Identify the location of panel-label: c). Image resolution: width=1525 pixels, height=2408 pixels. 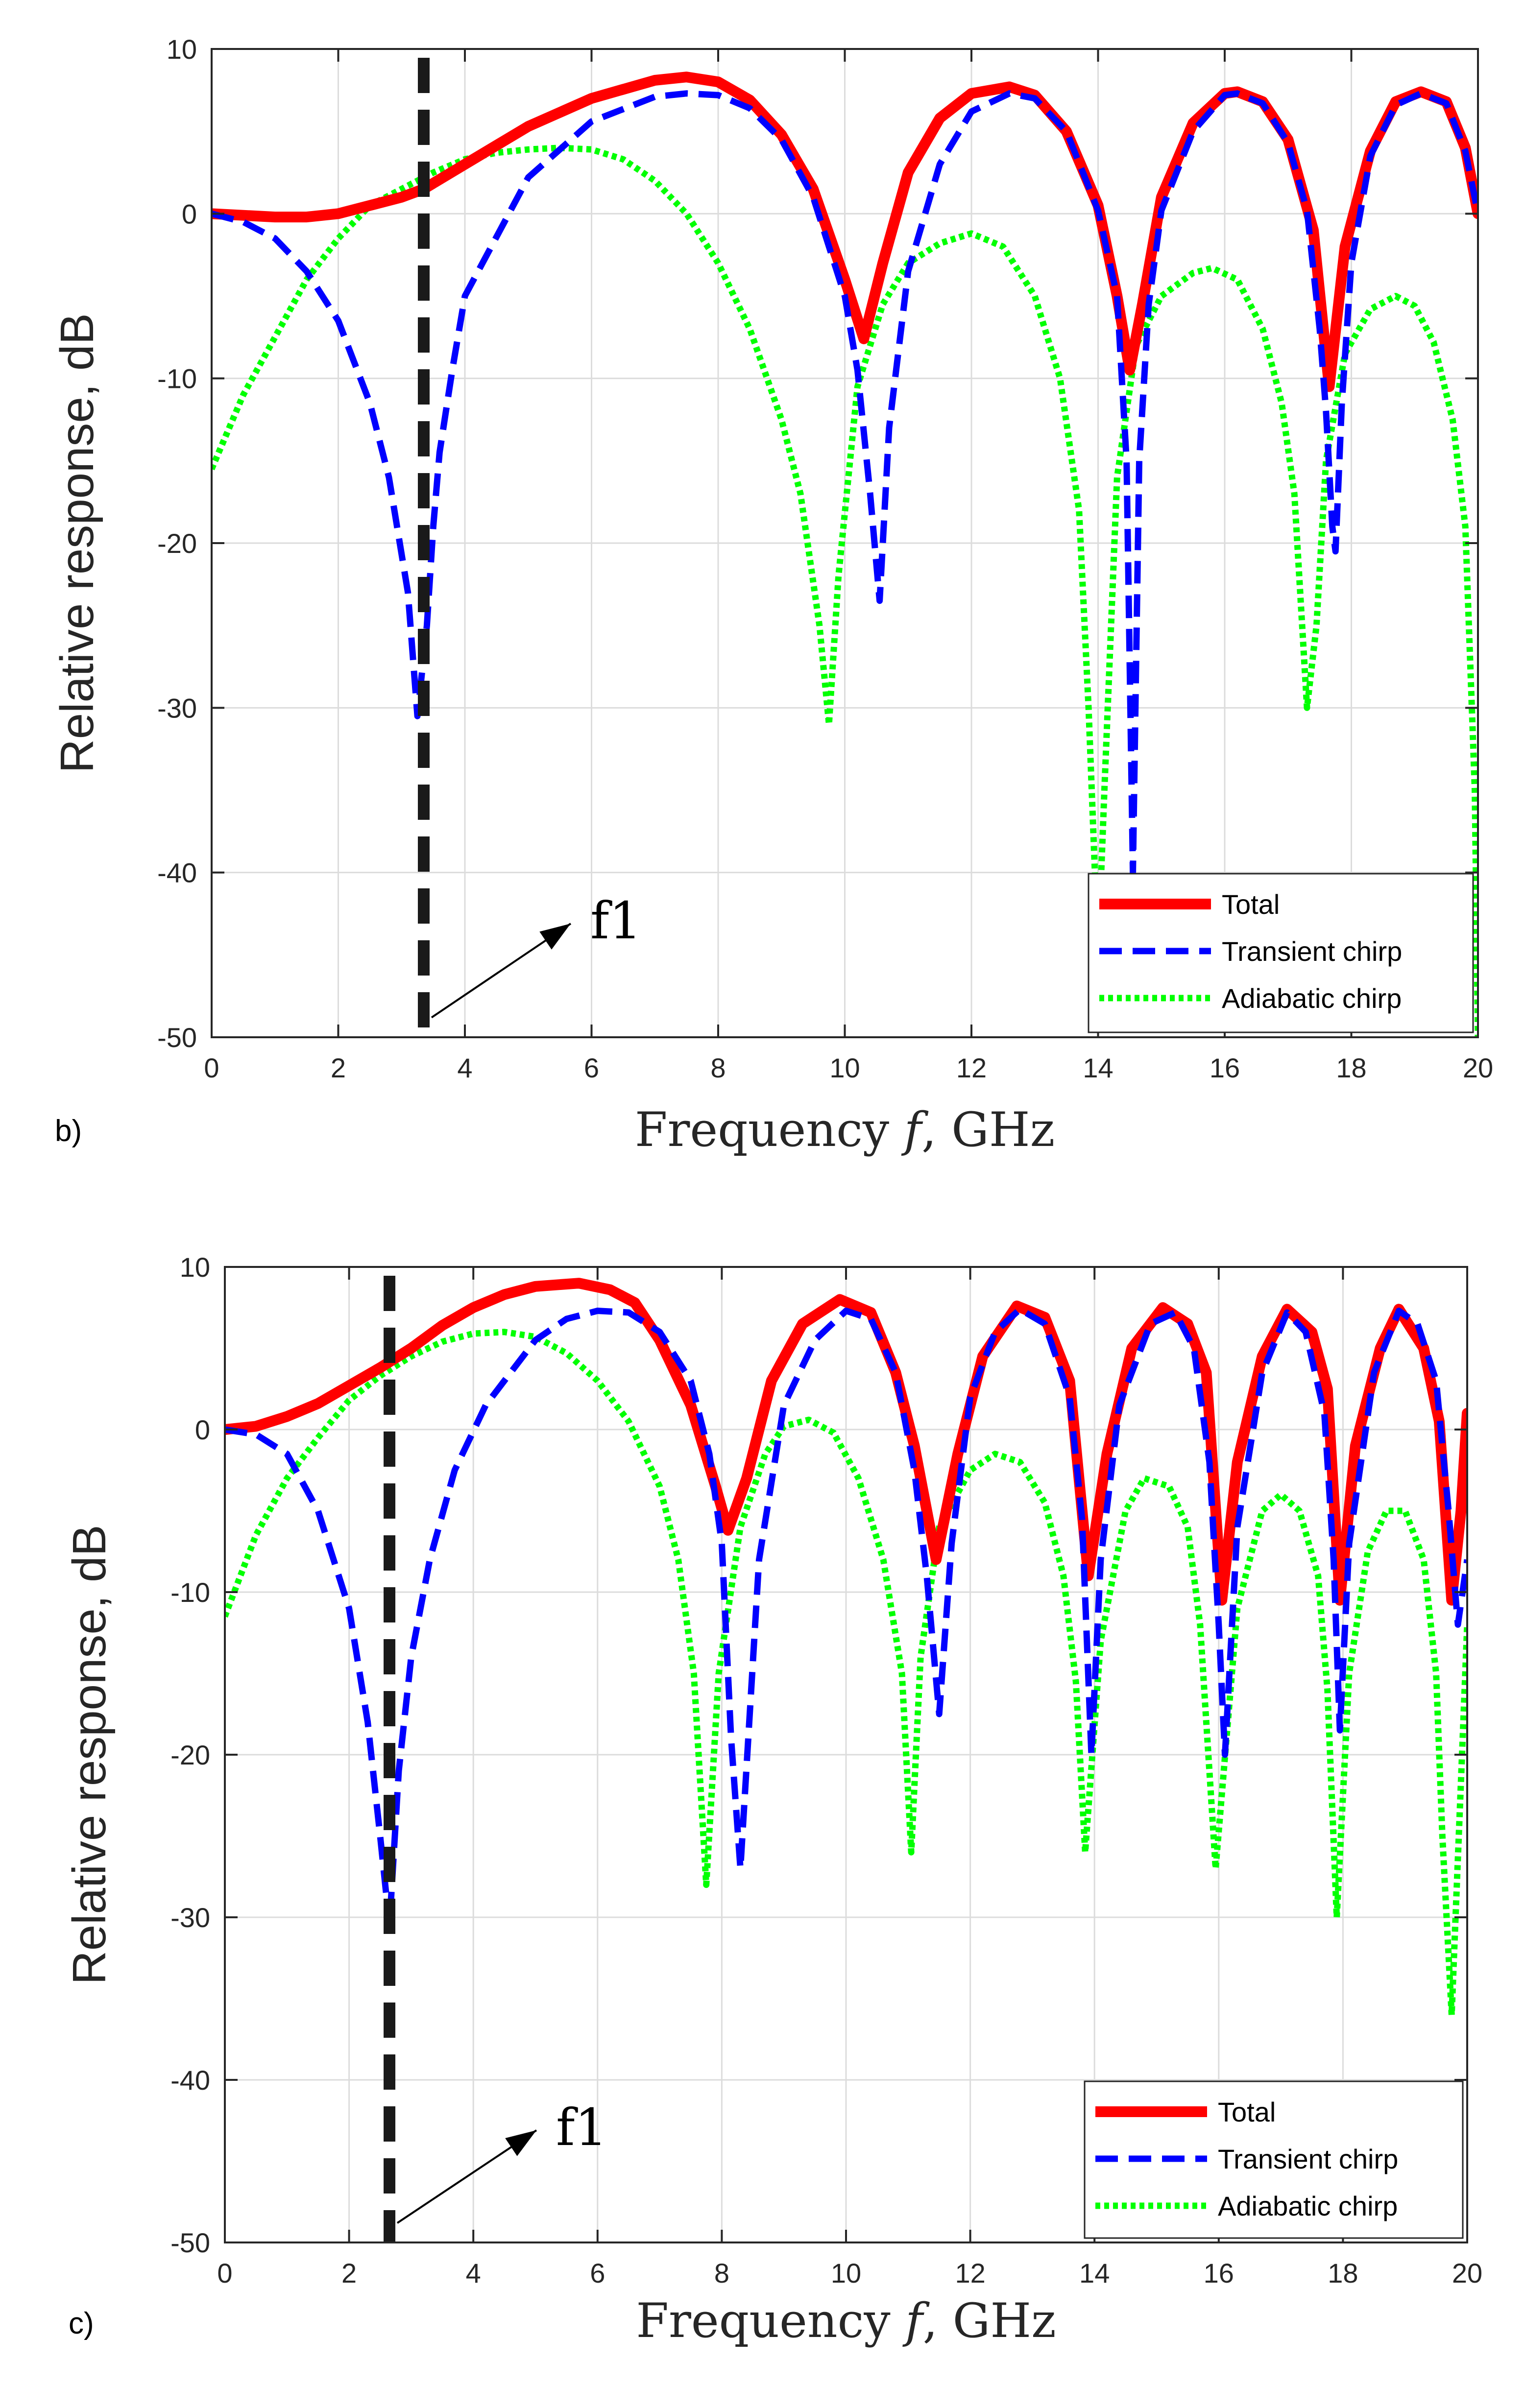
(81, 2323).